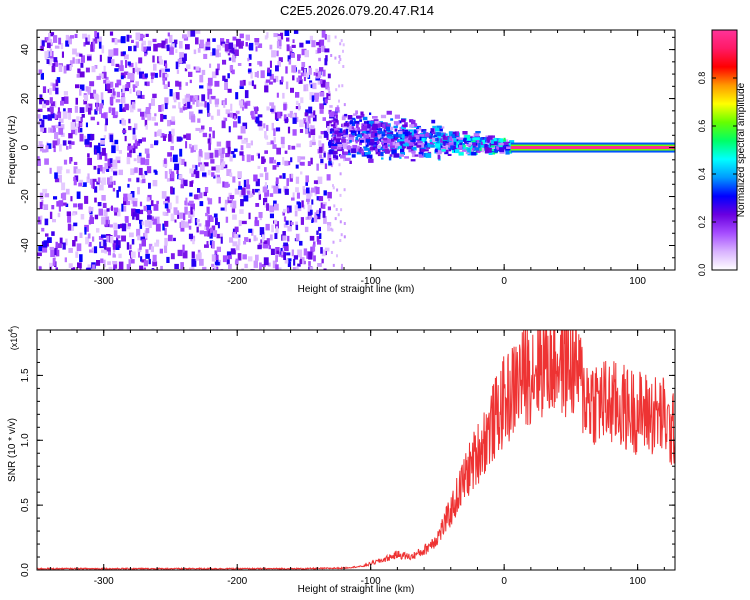 The width and height of the screenshot is (750, 600). What do you see at coordinates (25, 99) in the screenshot?
I see `y-tick-label: 20` at bounding box center [25, 99].